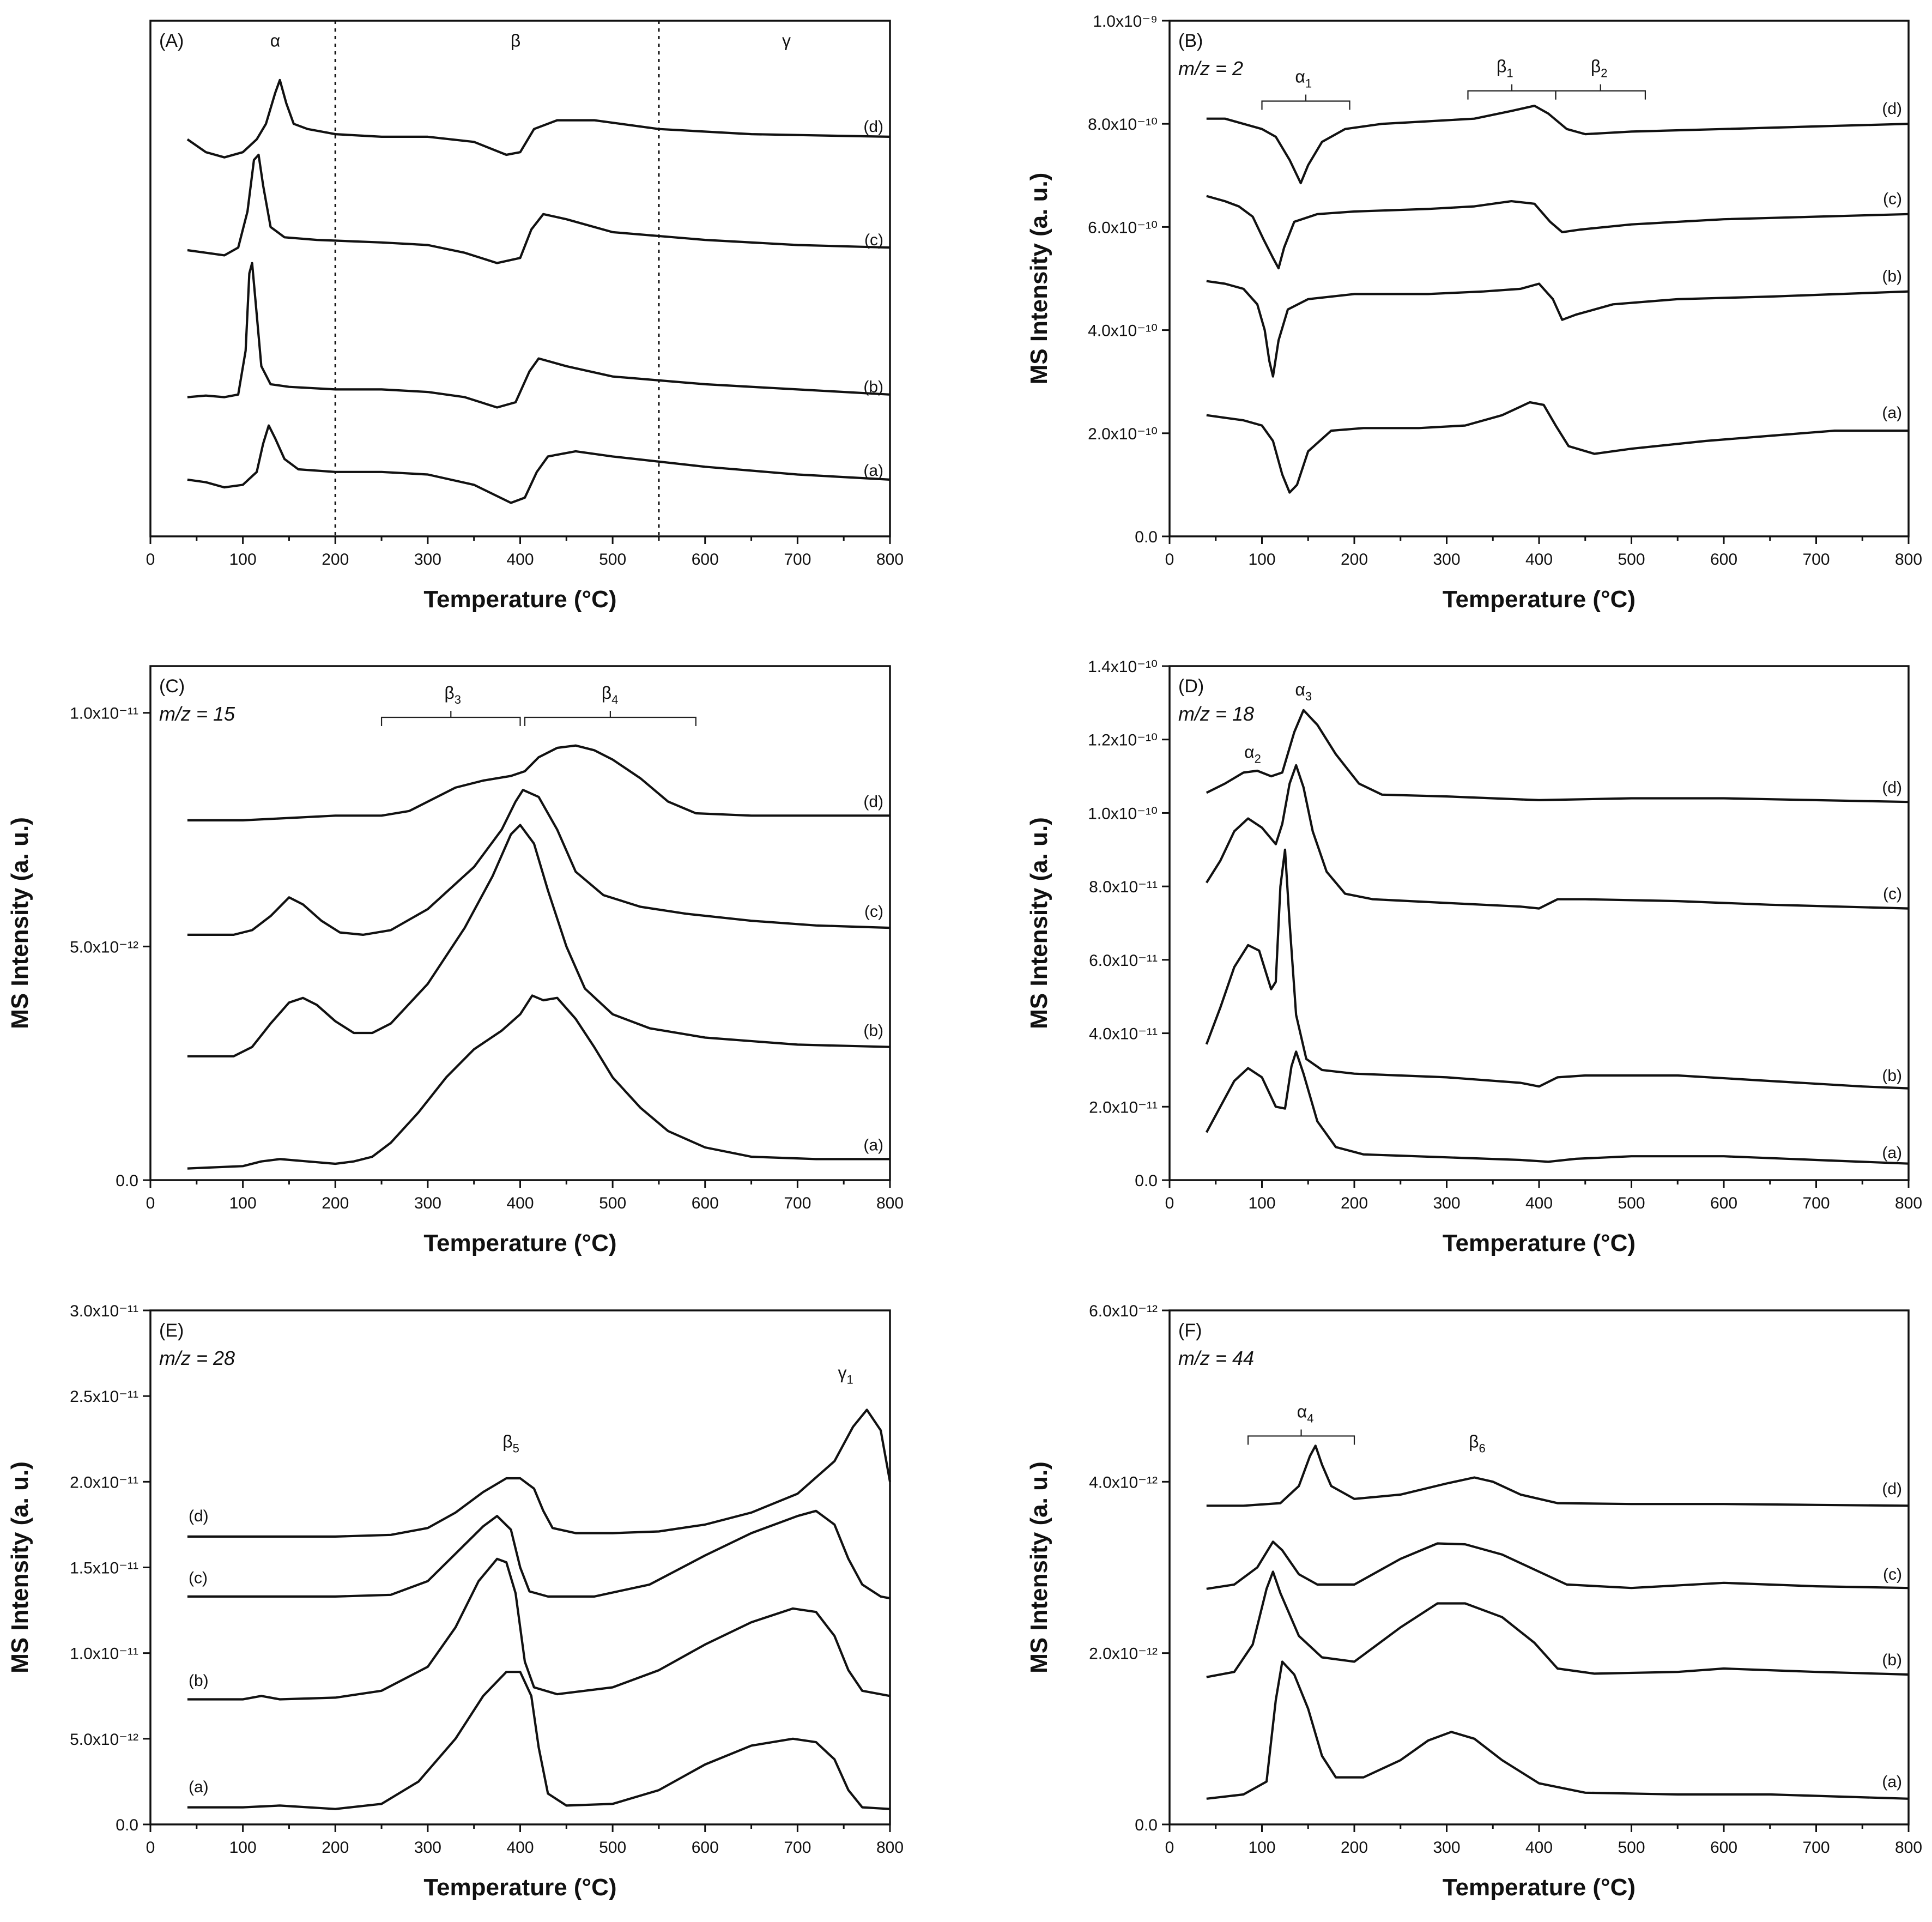 This screenshot has height=1922, width=1932. What do you see at coordinates (1123, 1482) in the screenshot?
I see `y-tick-label: 4.0x10⁻¹²` at bounding box center [1123, 1482].